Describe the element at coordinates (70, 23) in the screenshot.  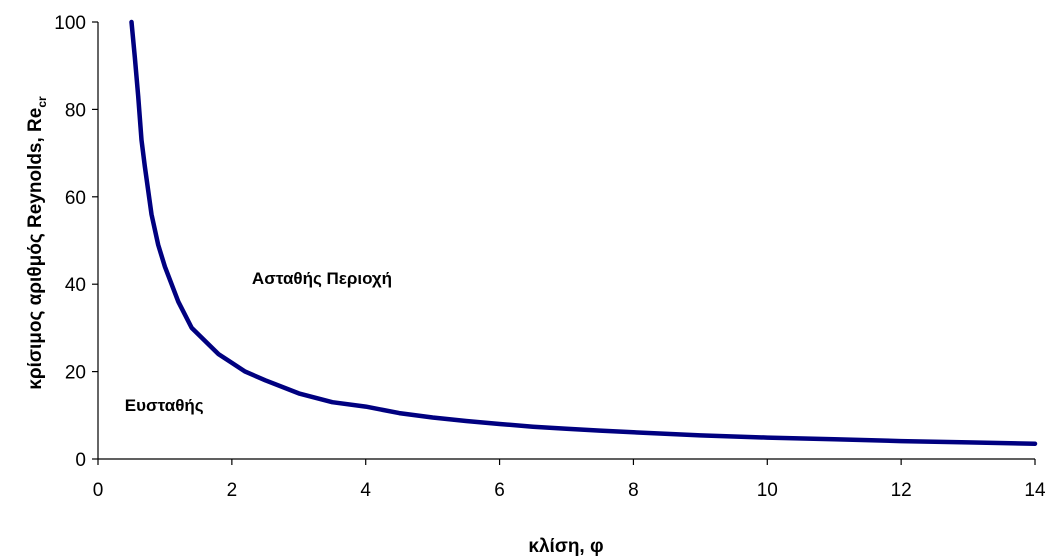
I see `y-tick-label: 100` at that location.